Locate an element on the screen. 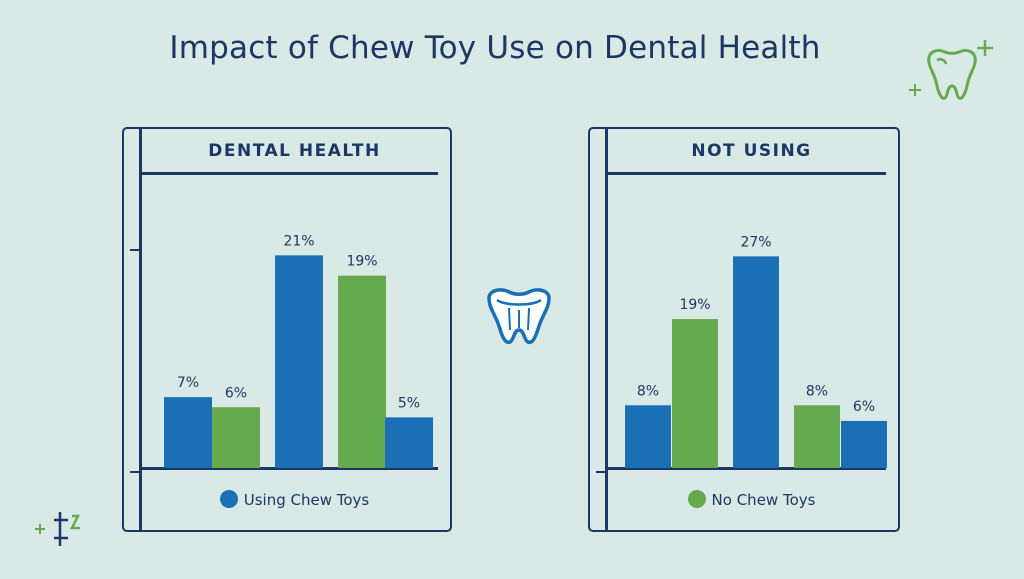 This screenshot has height=579, width=1024. legend-label: No Chew Toys is located at coordinates (763, 500).